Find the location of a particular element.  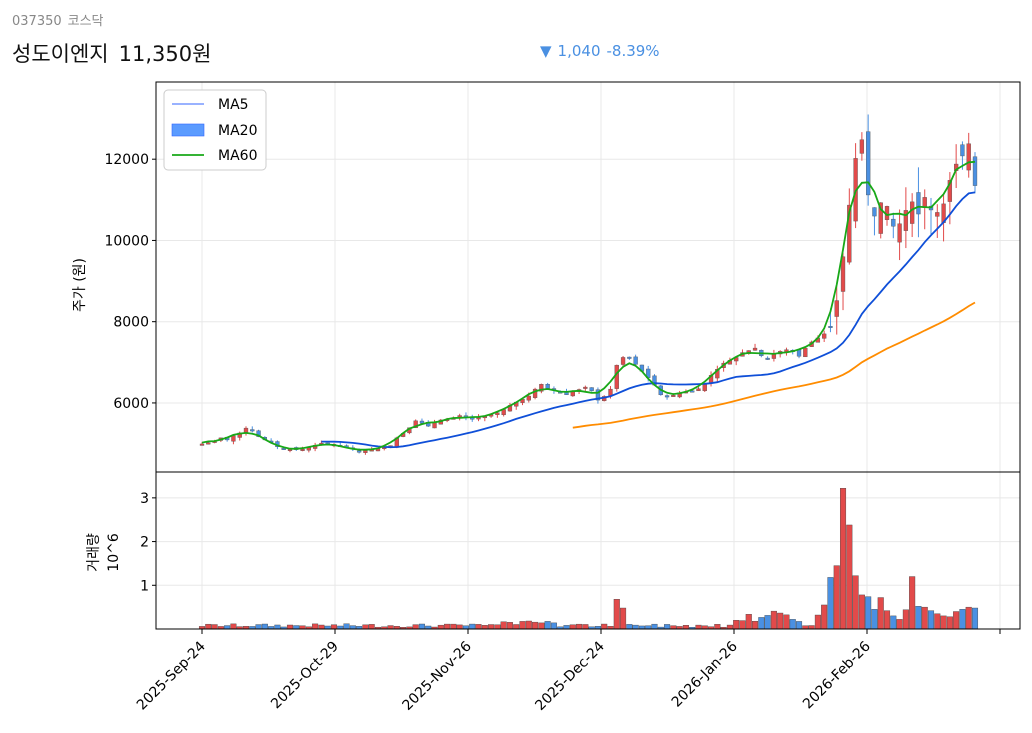

x-tick-label: 2025-Oct-29 is located at coordinates (305, 676).